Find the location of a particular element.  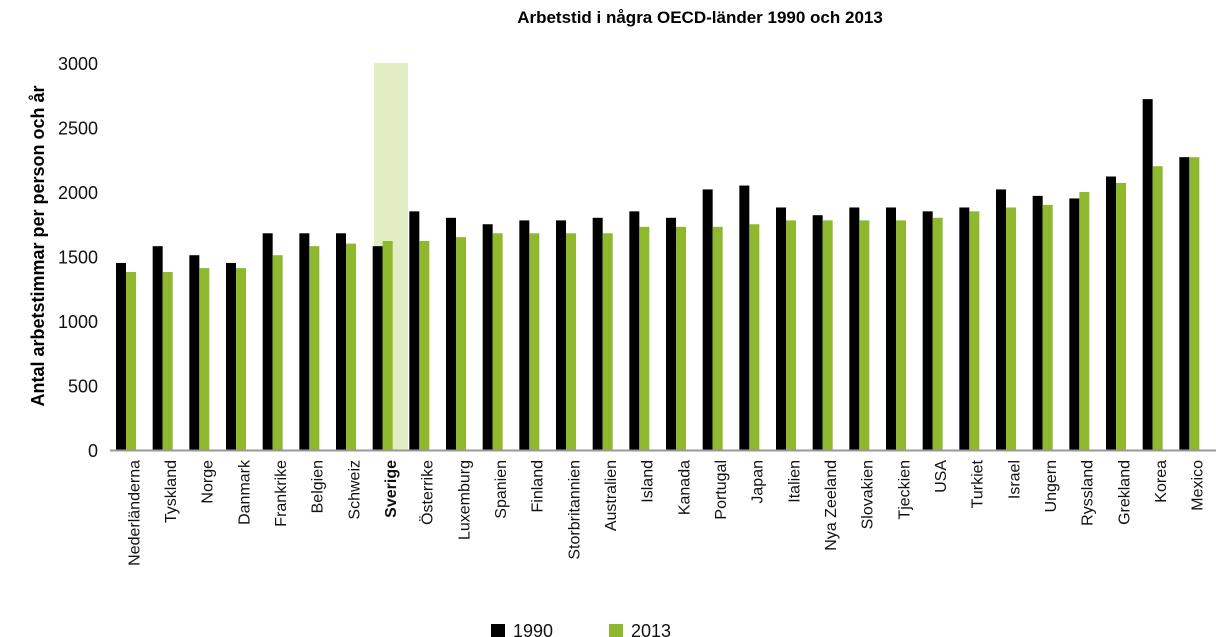

x-tick-label: Frankrike is located at coordinates (281, 493).